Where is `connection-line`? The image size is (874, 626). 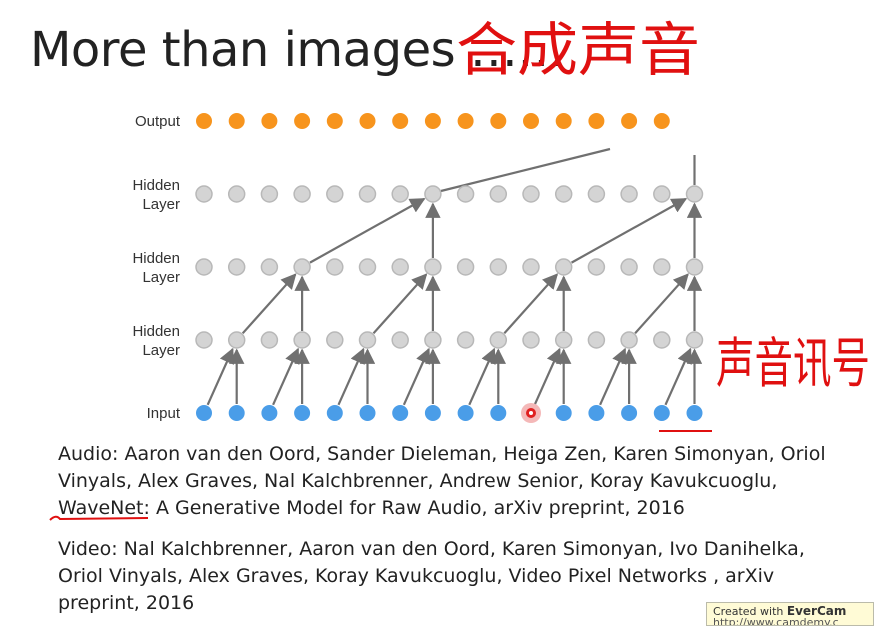
connection-line is located at coordinates (525, 170).